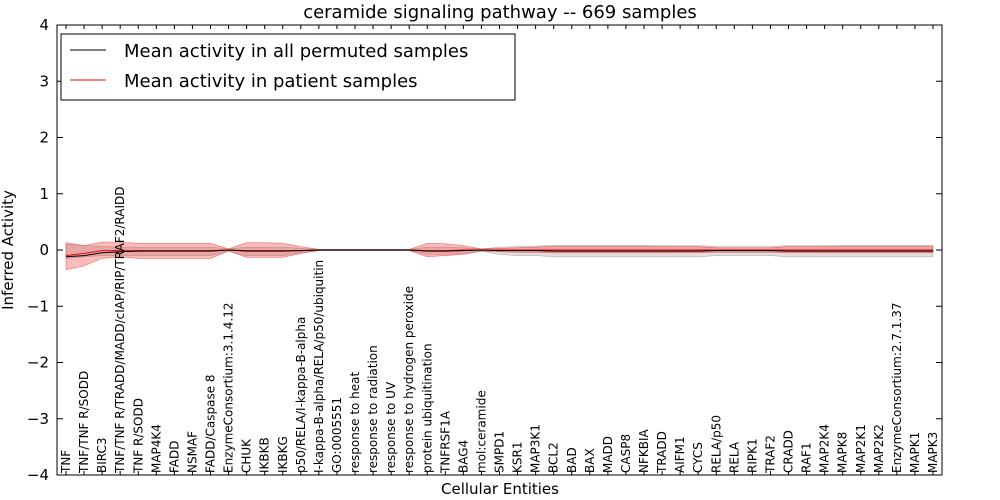  I want to click on x-tick-label: MAP4K4, so click(156, 448).